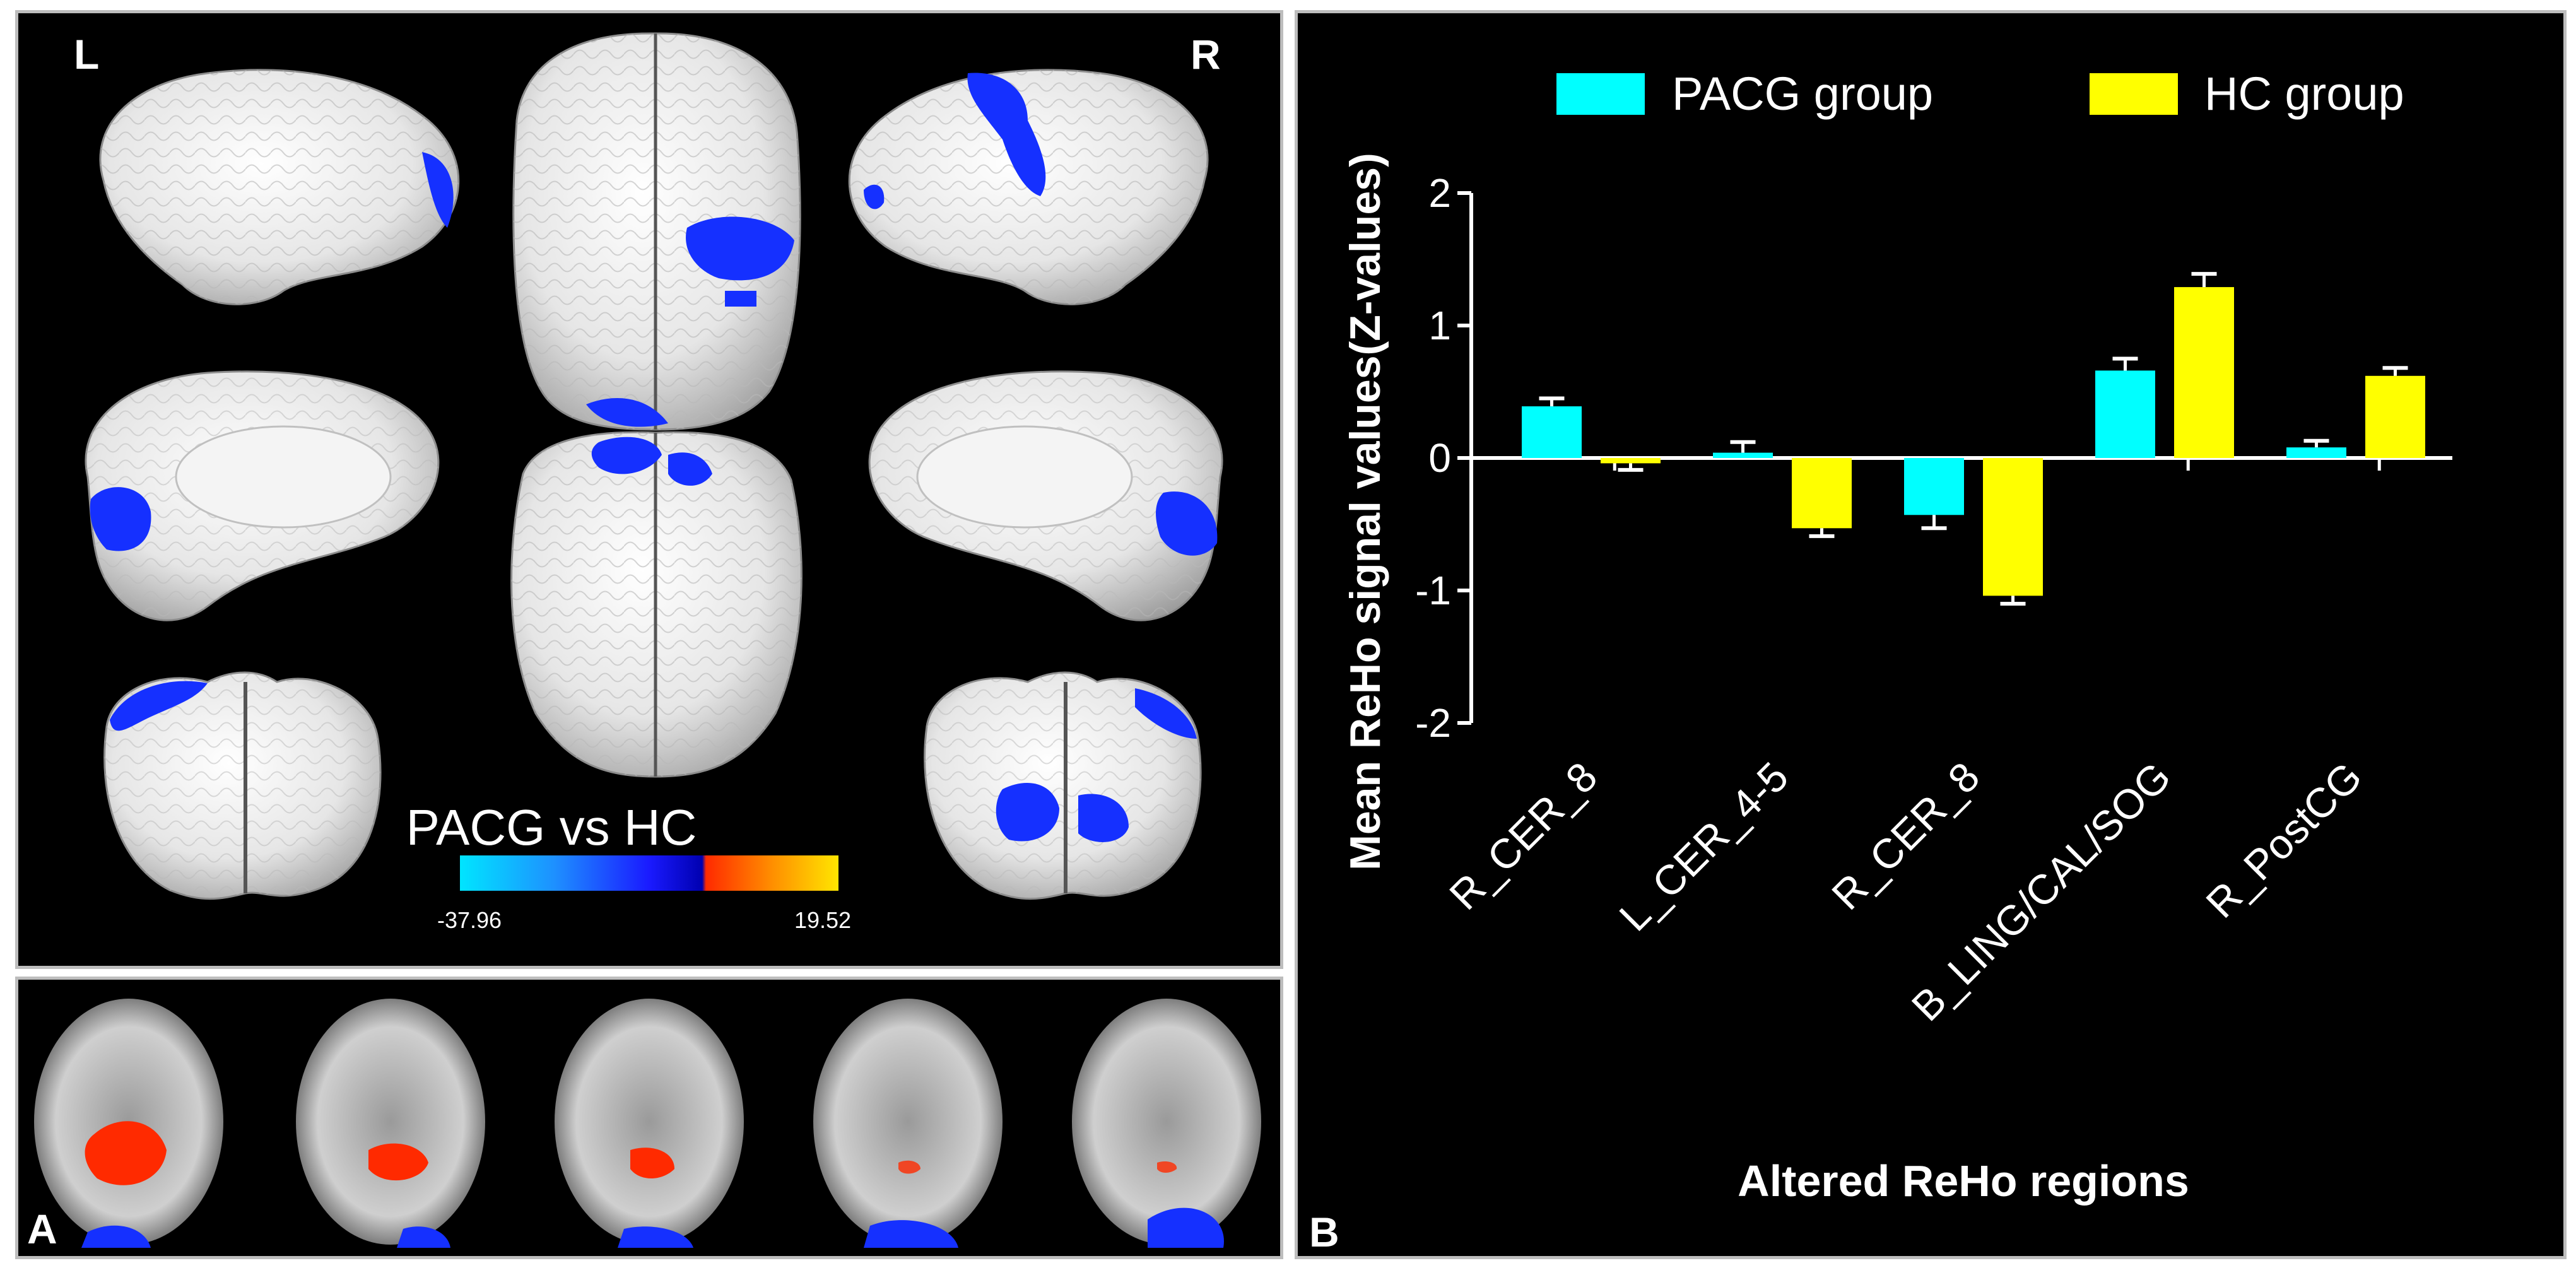  I want to click on axial-slices-canvas: A, so click(644, 1125).